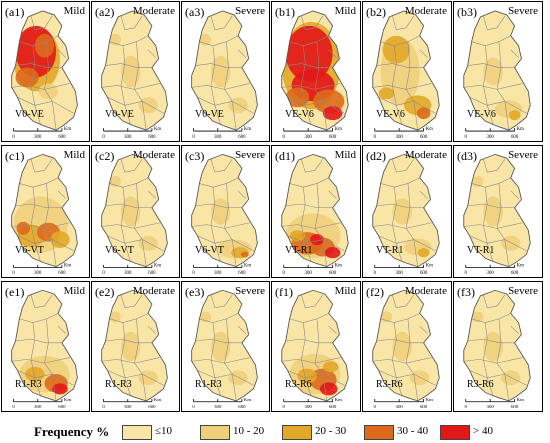  Describe the element at coordinates (331, 431) in the screenshot. I see `legend-label-20-30: 20 - 30` at that location.